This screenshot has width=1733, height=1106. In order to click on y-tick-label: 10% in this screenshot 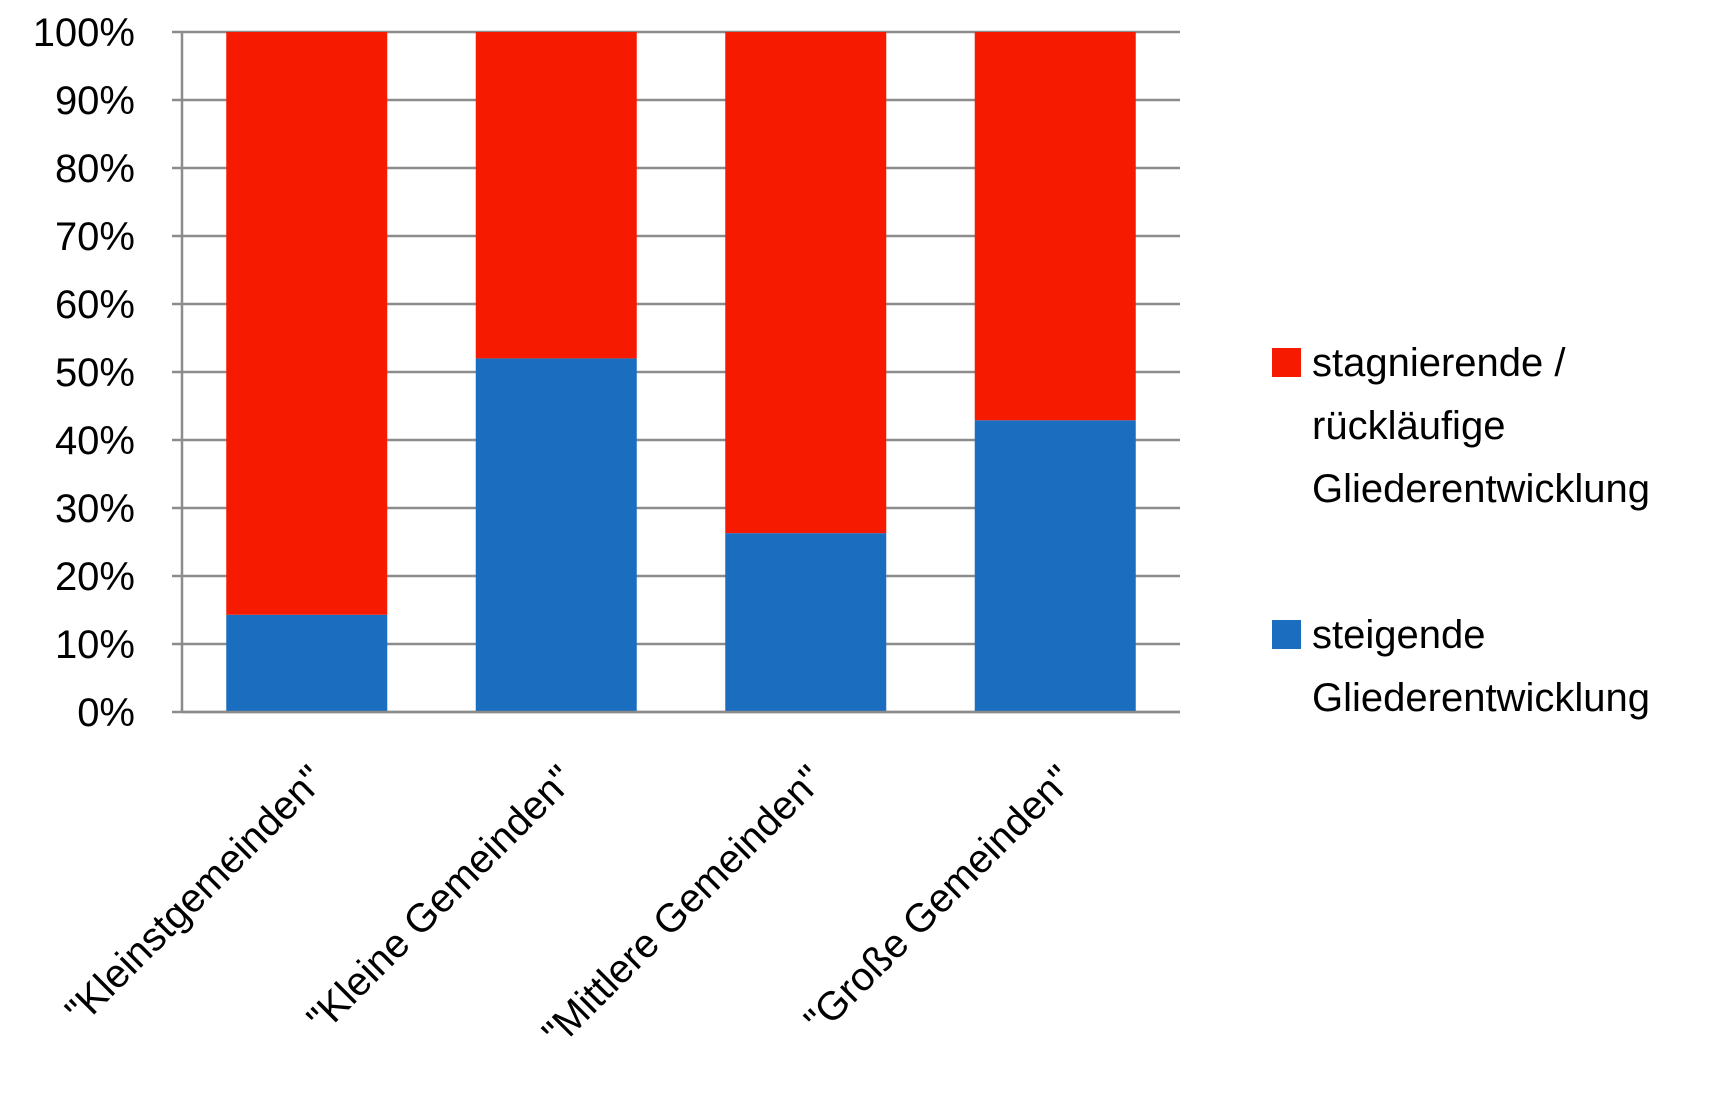, I will do `click(95, 645)`.